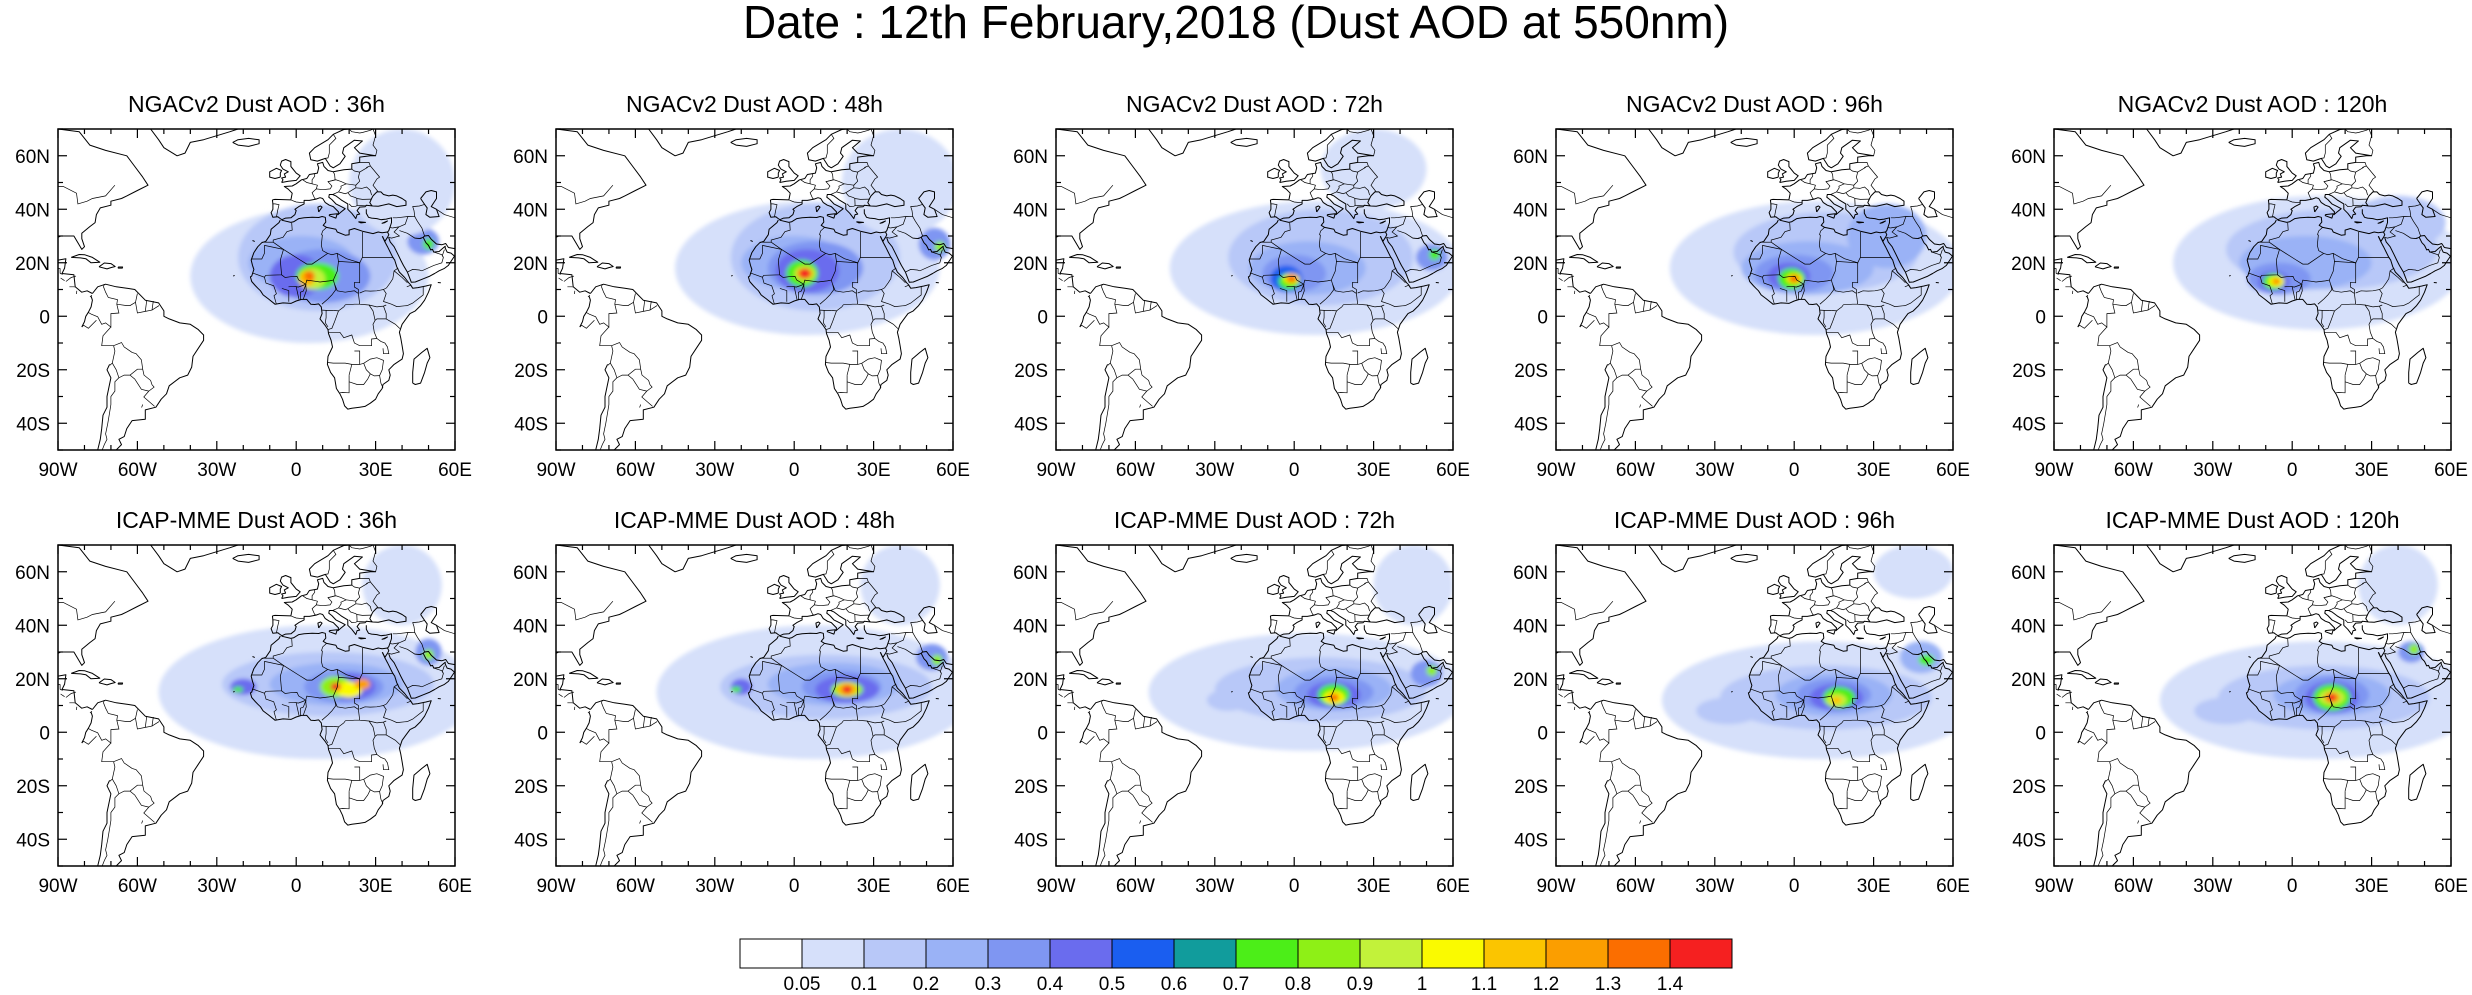 This screenshot has height=995, width=2472. I want to click on panel-title: ICAP-MME Dust AOD : 72h, so click(1254, 520).